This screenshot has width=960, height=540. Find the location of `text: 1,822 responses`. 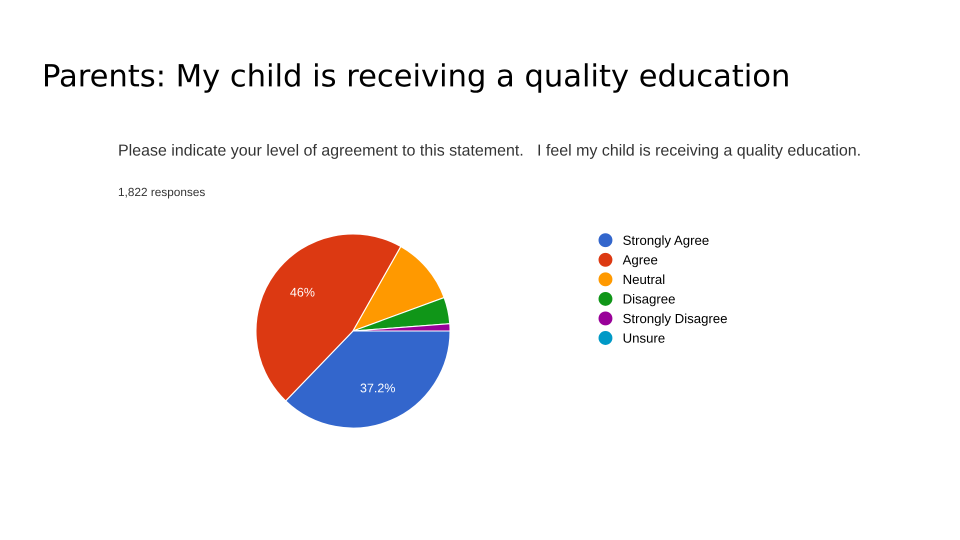

text: 1,822 responses is located at coordinates (161, 193).